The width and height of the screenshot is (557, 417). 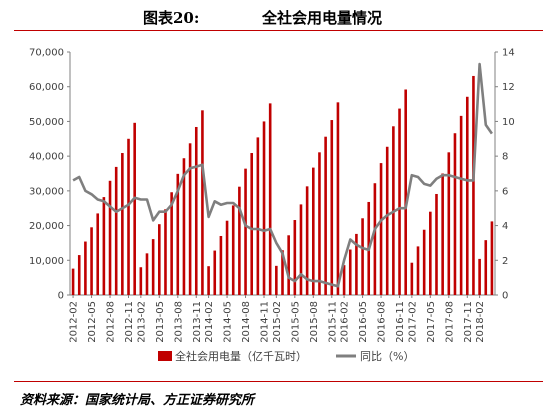 What do you see at coordinates (387, 356) in the screenshot?
I see `legend-label-line: 同比（%）` at bounding box center [387, 356].